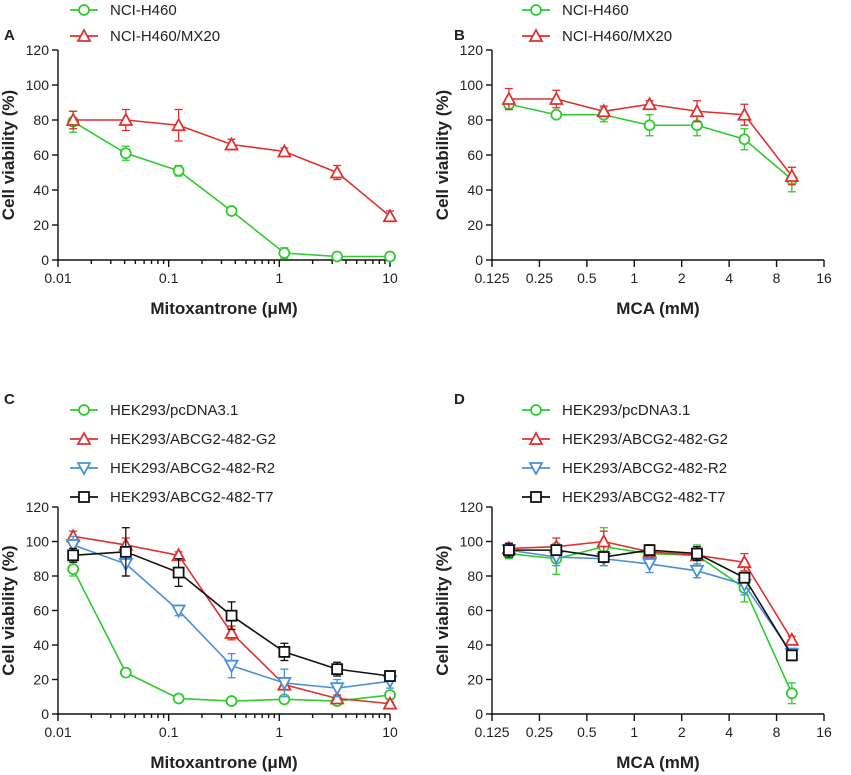 This screenshot has width=851, height=775. What do you see at coordinates (777, 732) in the screenshot?
I see `x-tick-label: 8` at bounding box center [777, 732].